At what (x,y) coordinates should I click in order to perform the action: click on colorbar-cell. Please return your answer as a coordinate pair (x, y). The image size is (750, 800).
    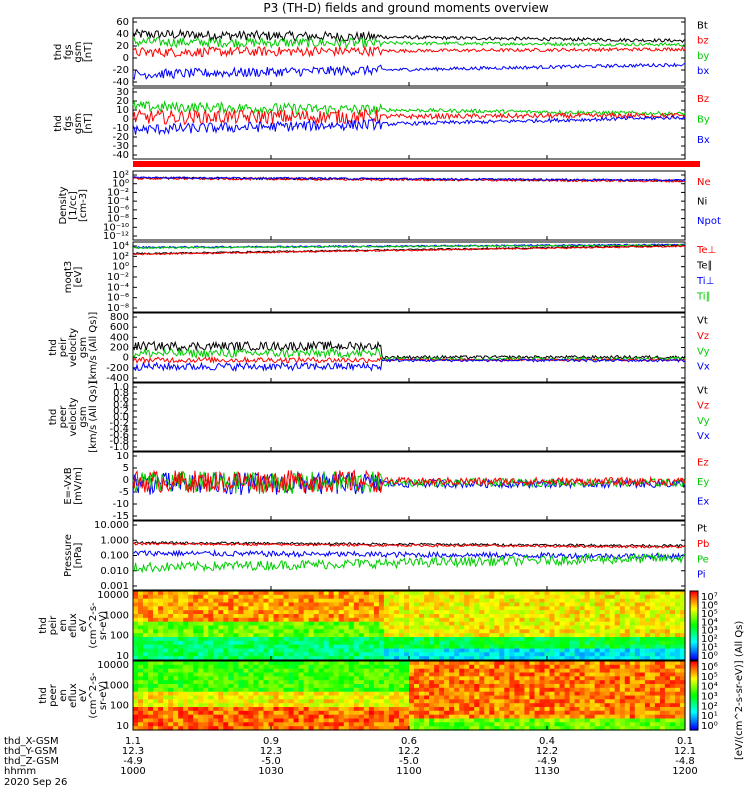
    Looking at the image, I should click on (694, 595).